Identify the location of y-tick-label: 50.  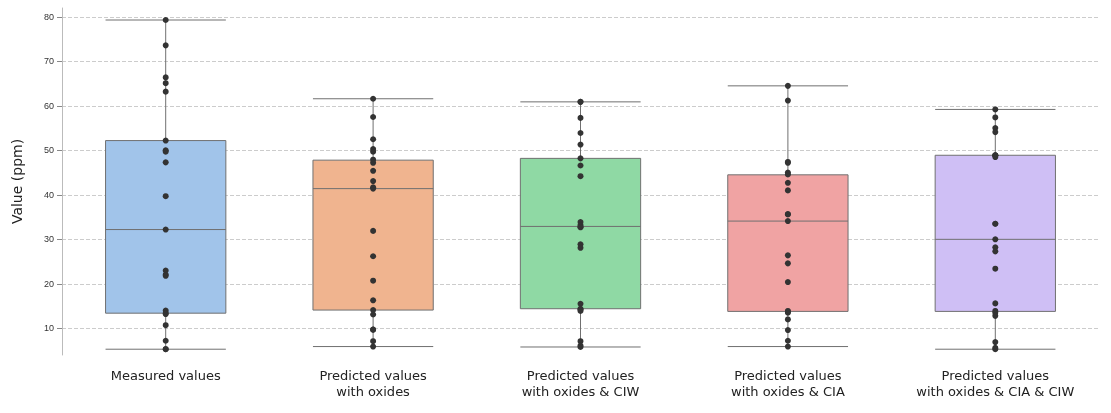
(48, 150).